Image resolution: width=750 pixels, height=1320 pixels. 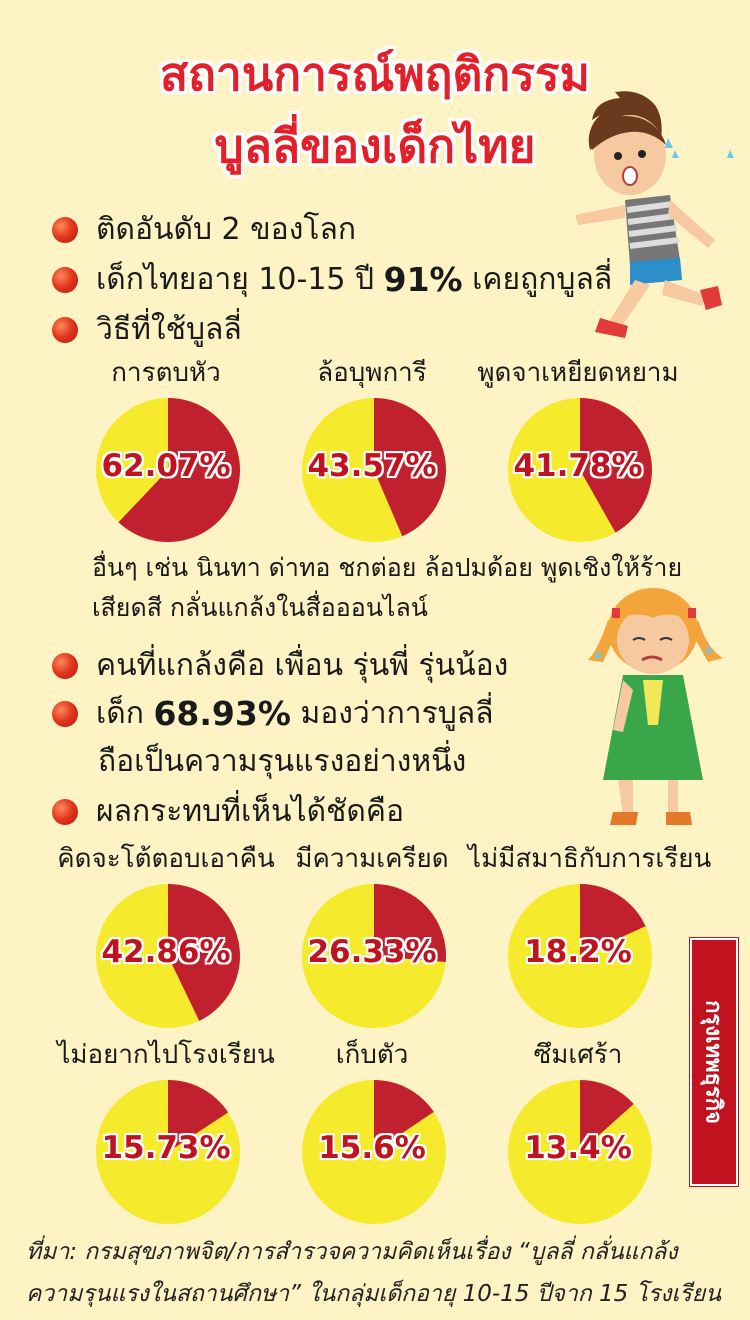 What do you see at coordinates (578, 1148) in the screenshot?
I see `pie-value-label: 13.4%` at bounding box center [578, 1148].